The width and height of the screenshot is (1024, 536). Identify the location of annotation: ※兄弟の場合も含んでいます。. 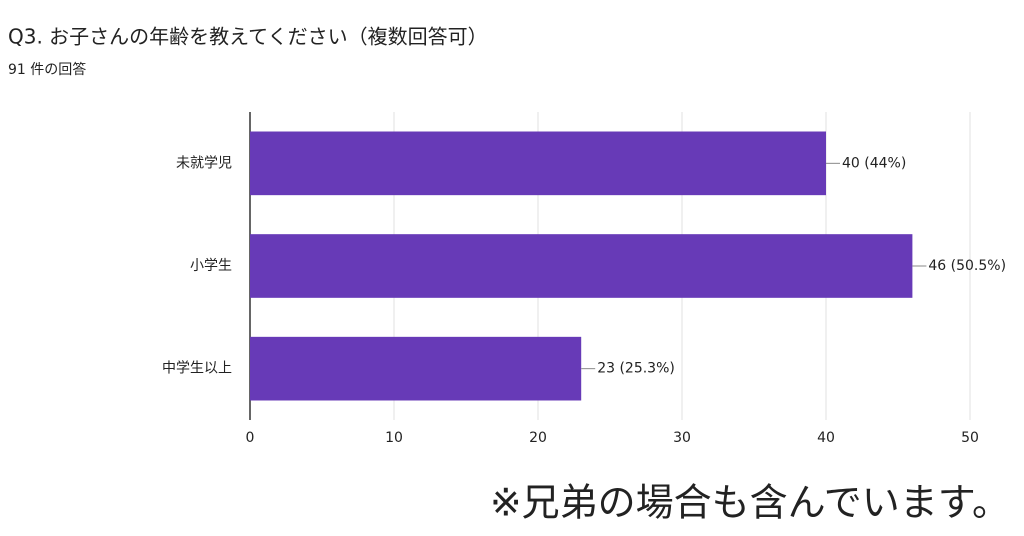
(750, 503).